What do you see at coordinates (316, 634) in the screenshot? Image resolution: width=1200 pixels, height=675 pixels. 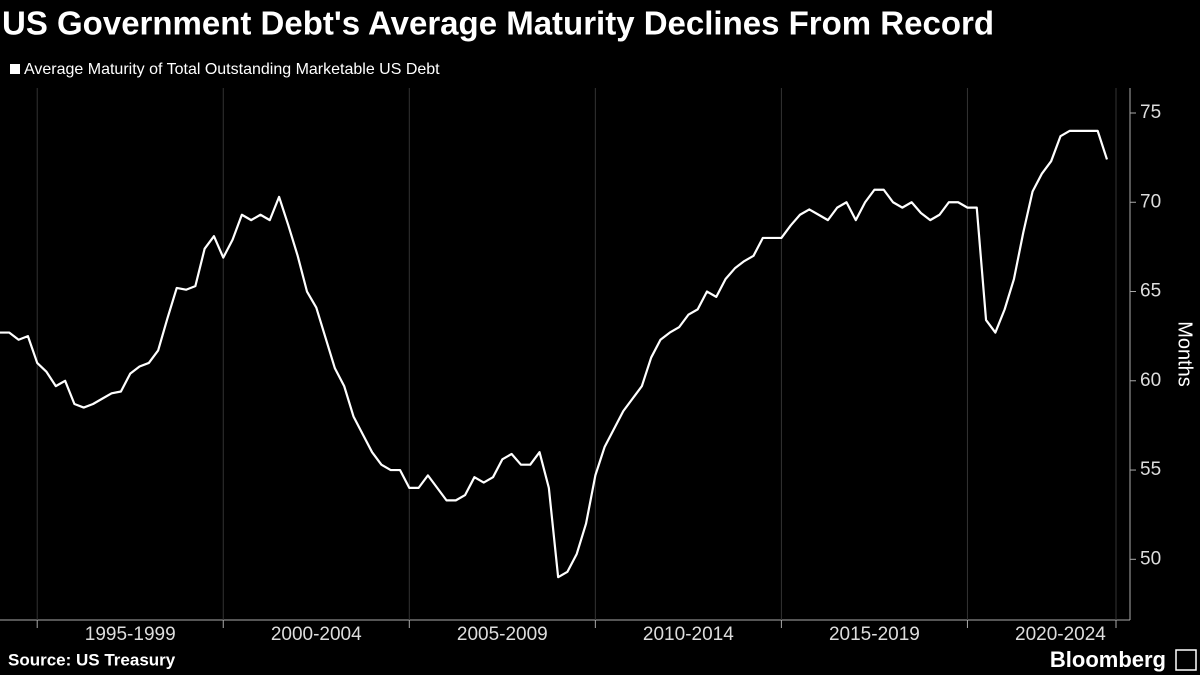 I see `x-tick-label: 2000-2004` at bounding box center [316, 634].